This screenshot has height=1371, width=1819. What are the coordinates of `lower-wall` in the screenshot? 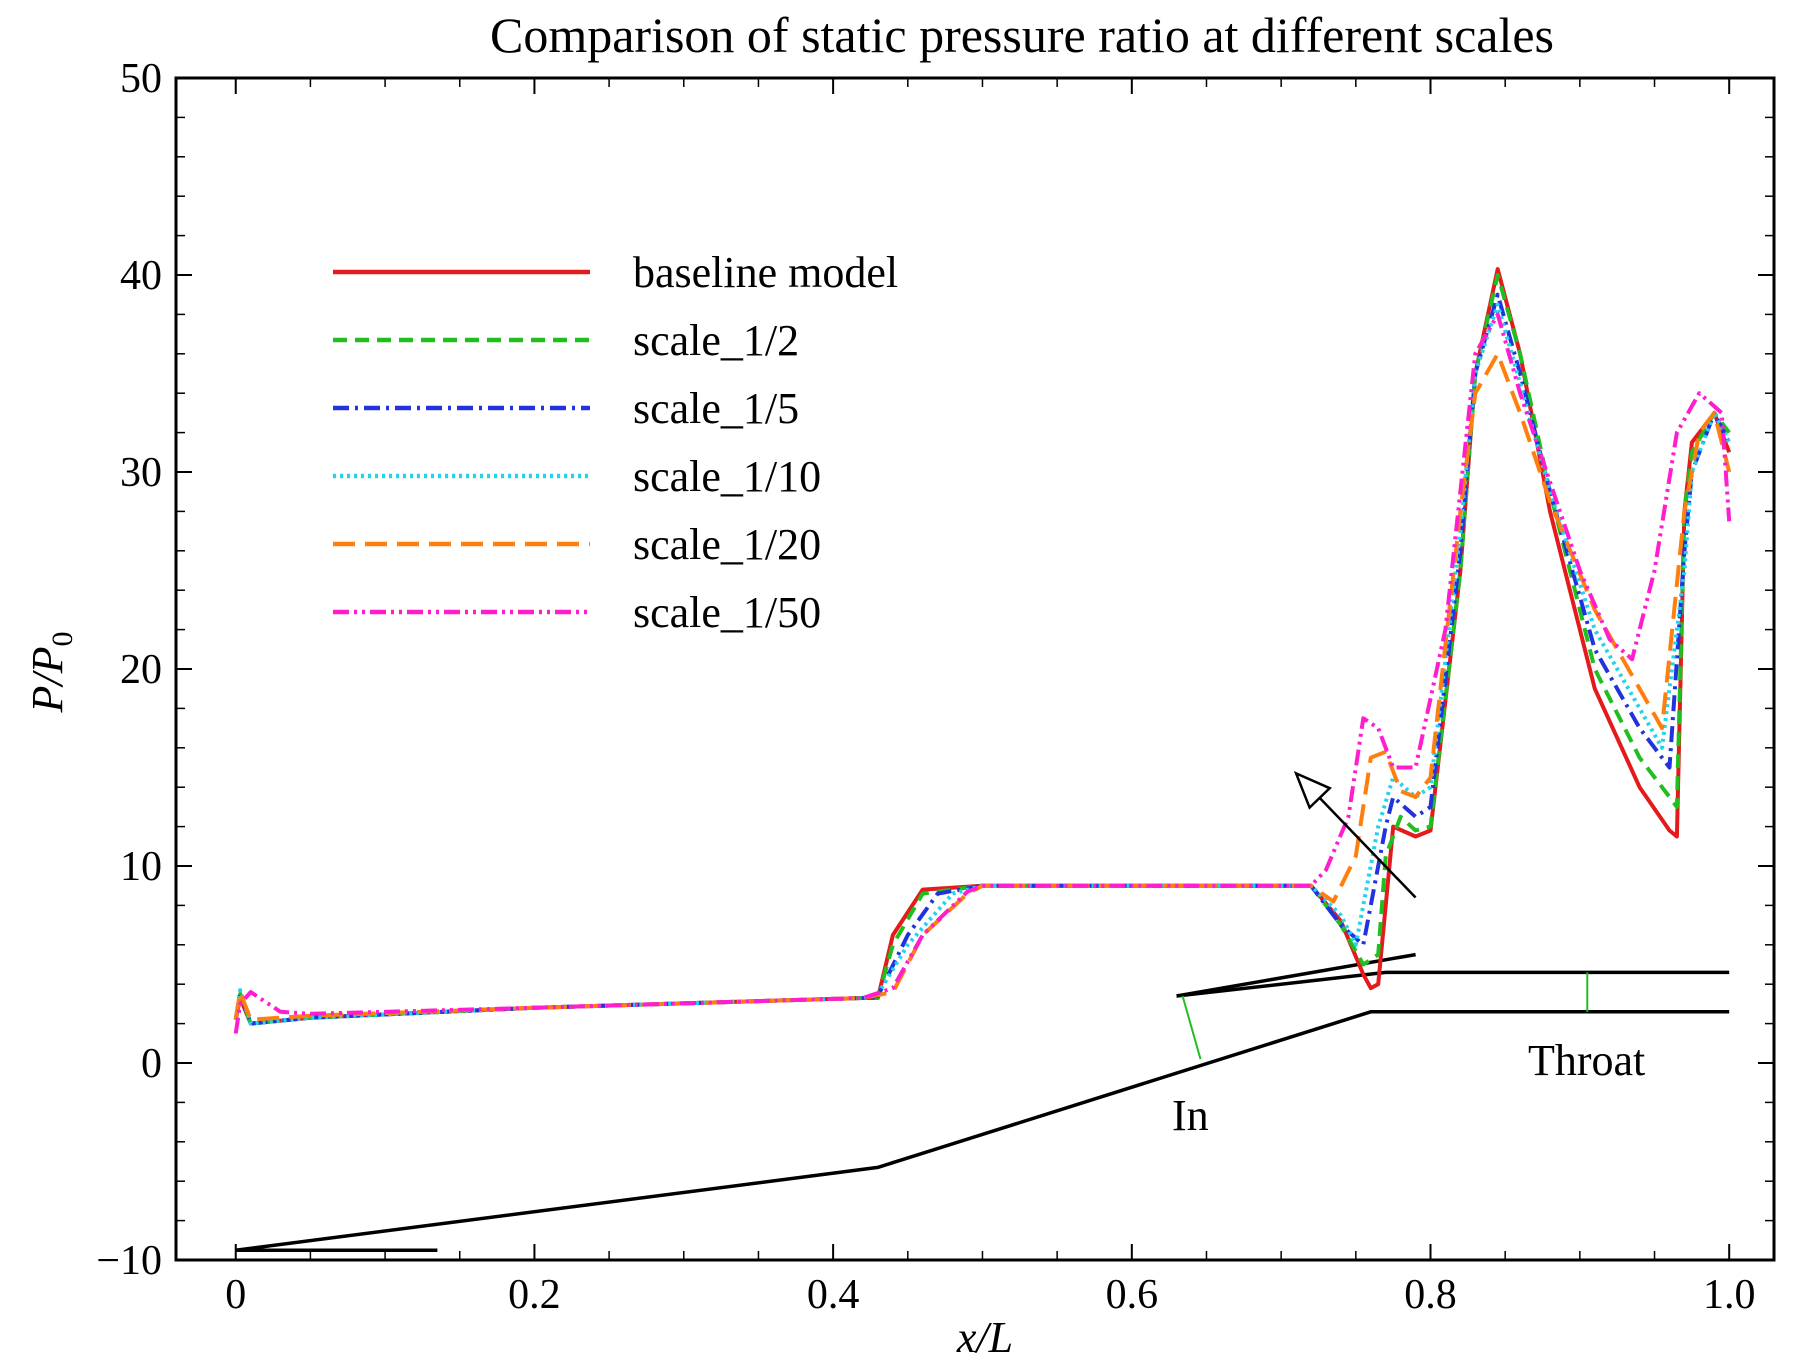 It's located at (982, 1131).